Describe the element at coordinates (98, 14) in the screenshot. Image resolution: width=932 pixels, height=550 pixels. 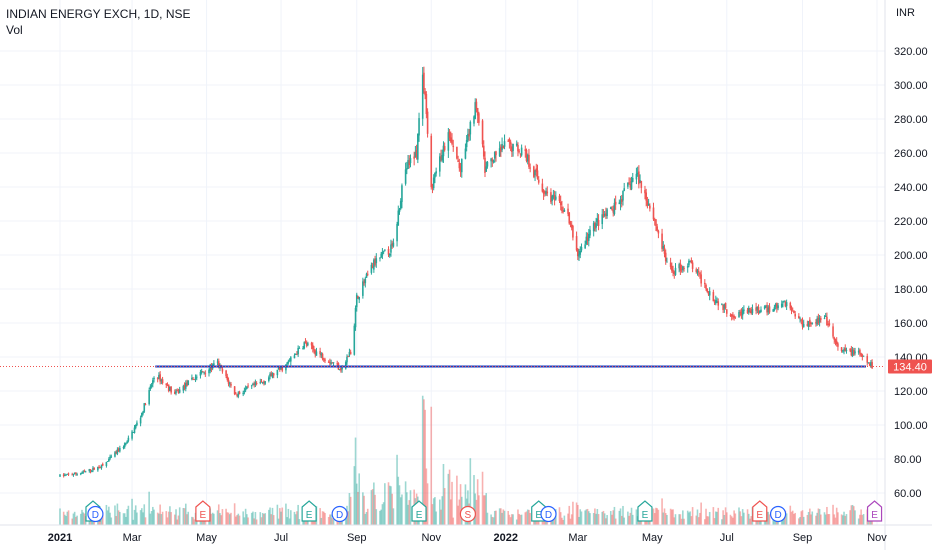
I see `symbol-title: INDIAN ENERGY EXCH, 1D, NSE` at that location.